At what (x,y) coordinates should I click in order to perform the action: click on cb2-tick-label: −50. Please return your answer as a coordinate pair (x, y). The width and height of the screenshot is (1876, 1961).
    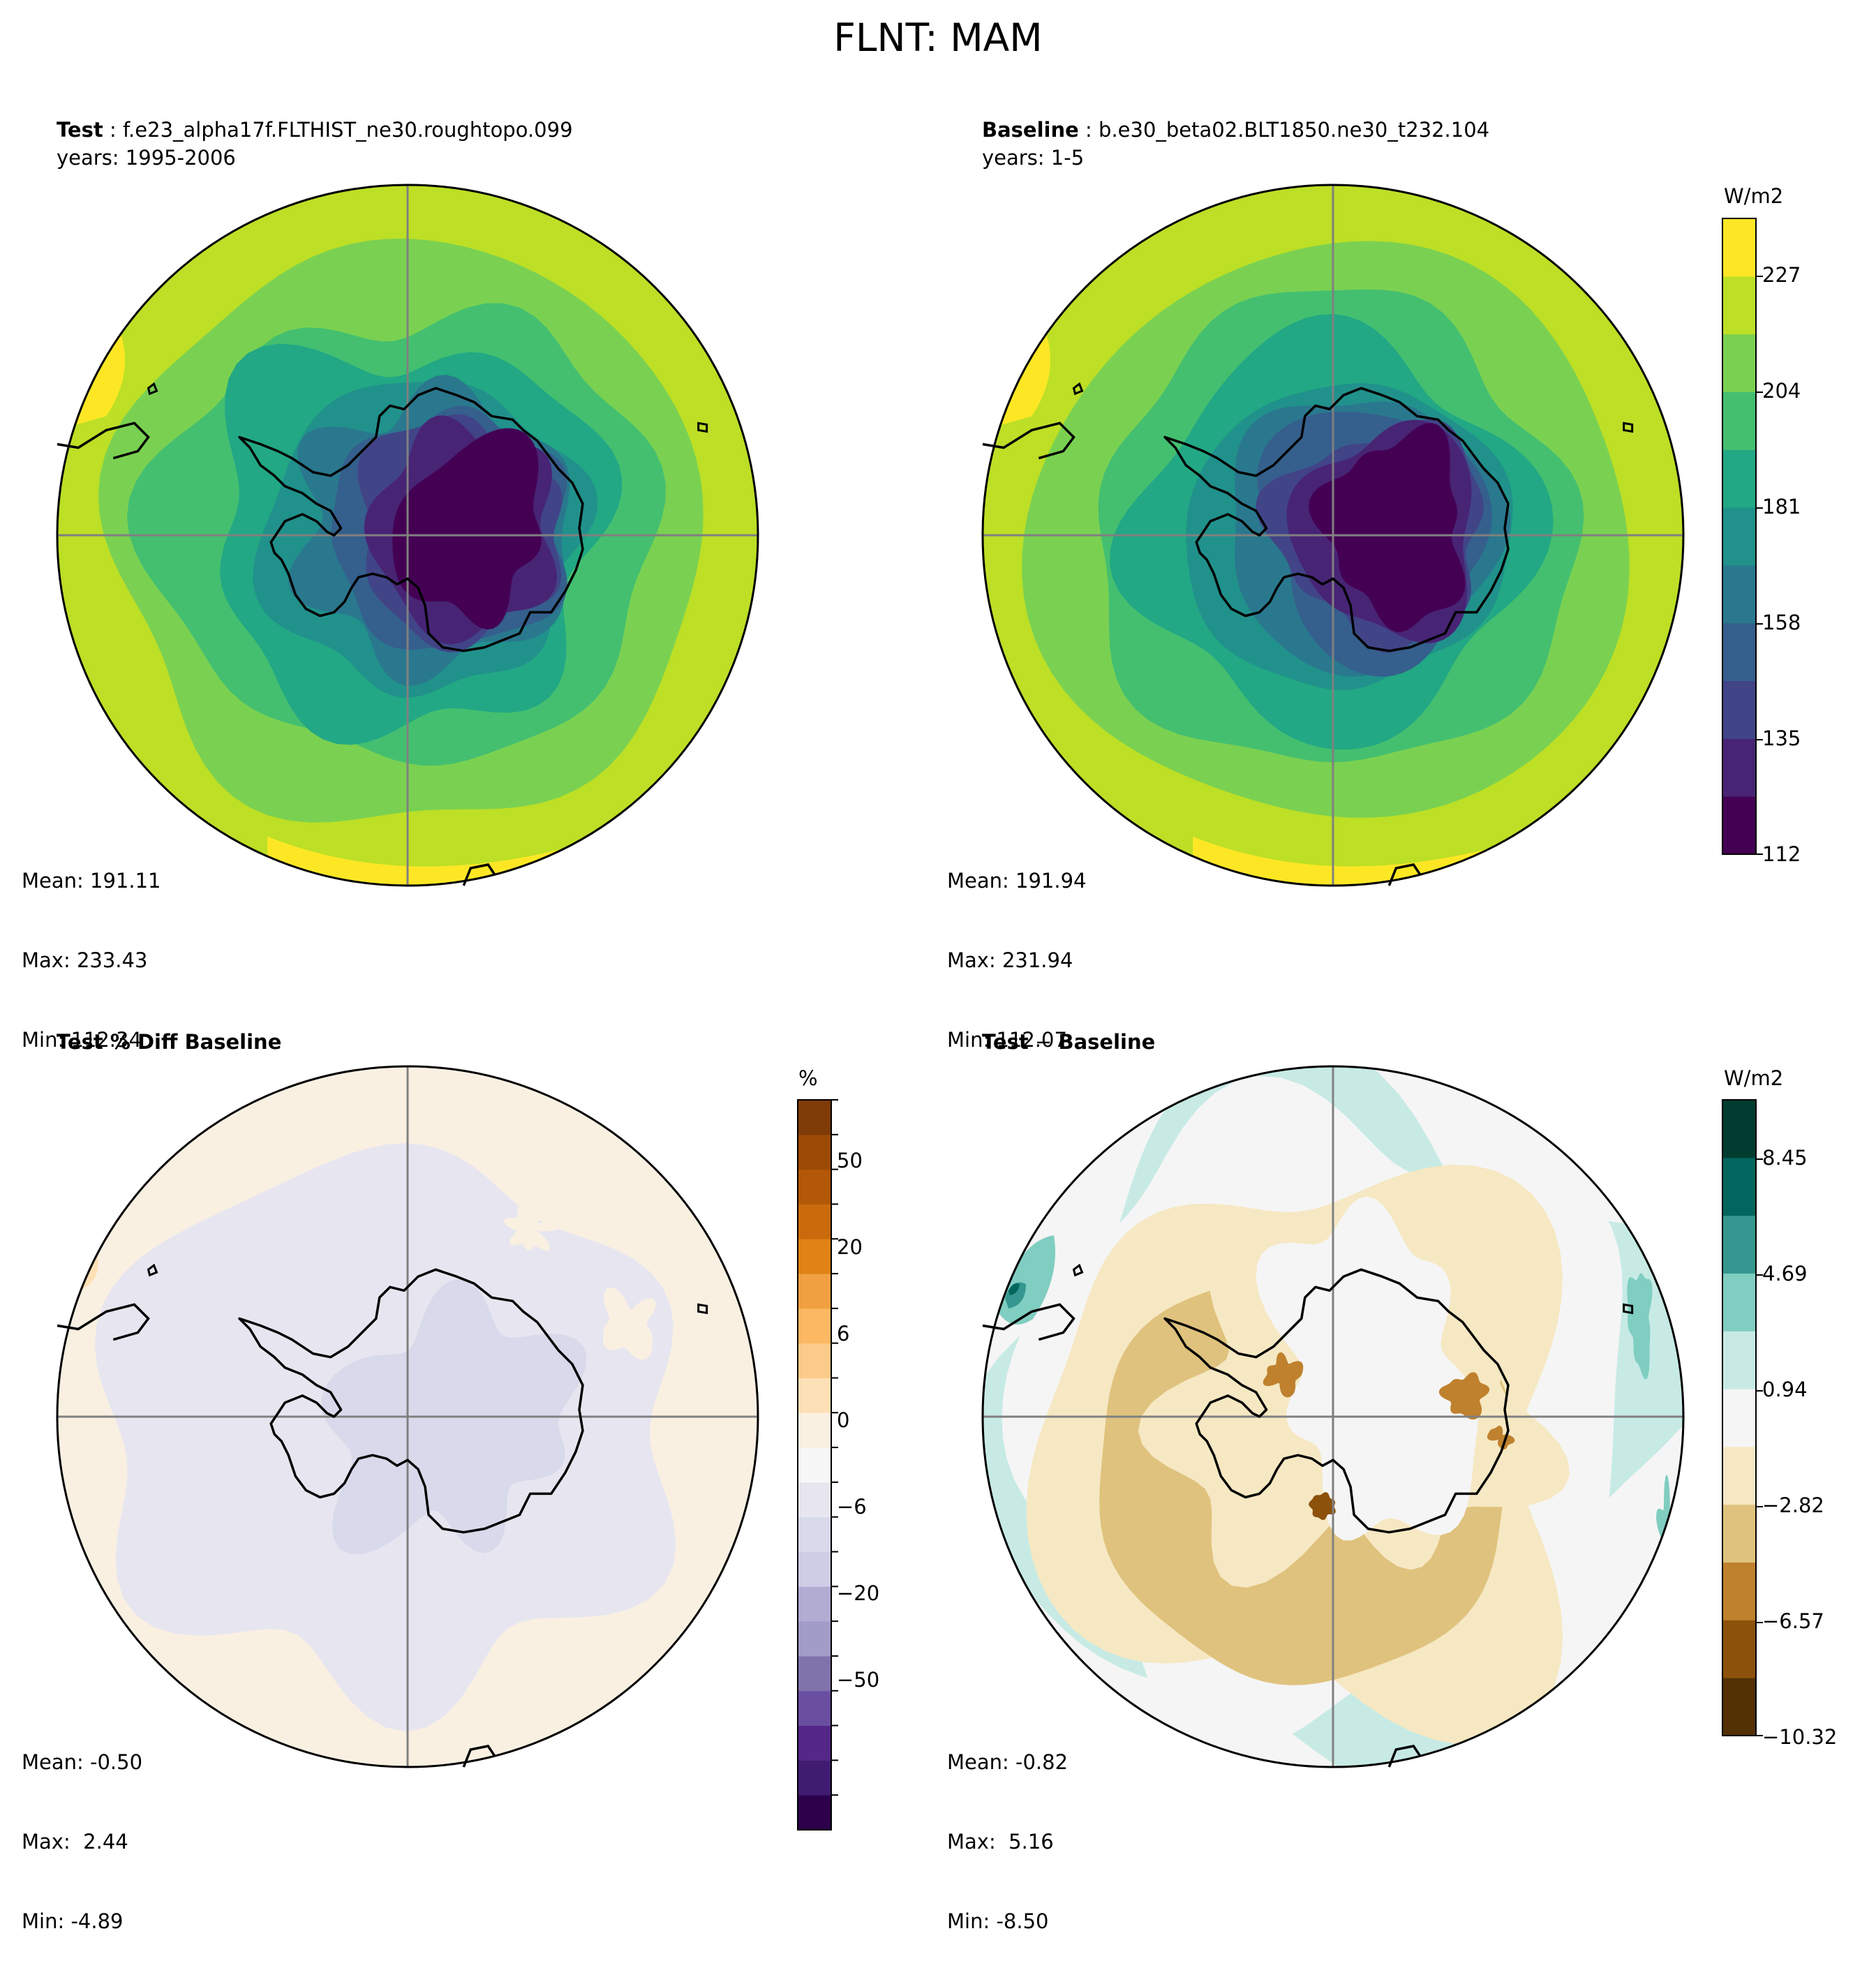
    Looking at the image, I should click on (858, 1680).